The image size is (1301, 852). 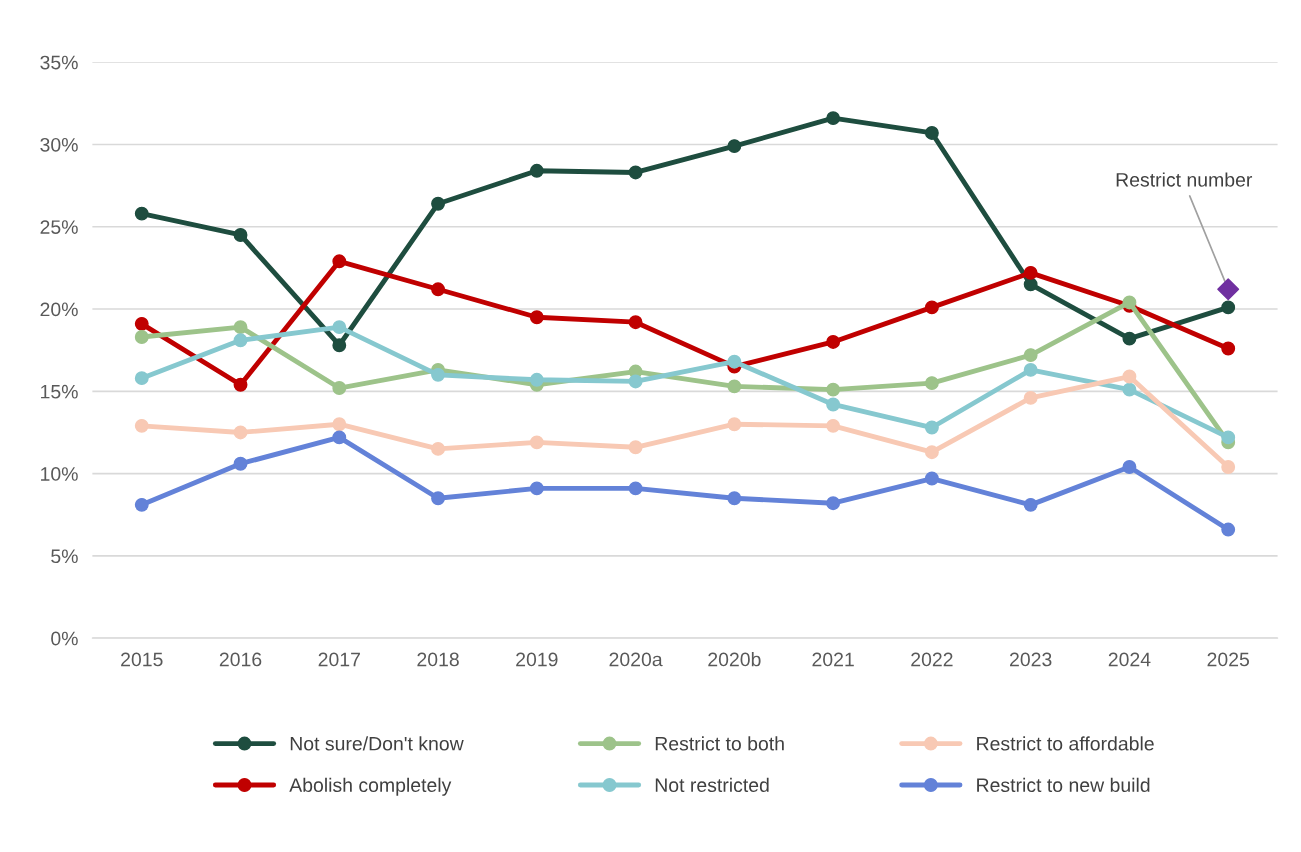 What do you see at coordinates (537, 659) in the screenshot?
I see `x-tick-label: 2019` at bounding box center [537, 659].